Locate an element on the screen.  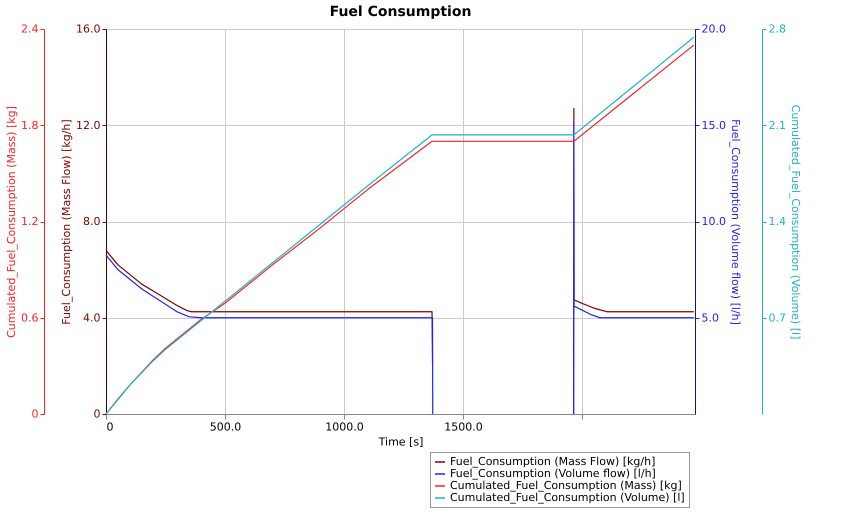
legend-label: Fuel_Consumption (Mass Flow) [kg/h] is located at coordinates (553, 461).